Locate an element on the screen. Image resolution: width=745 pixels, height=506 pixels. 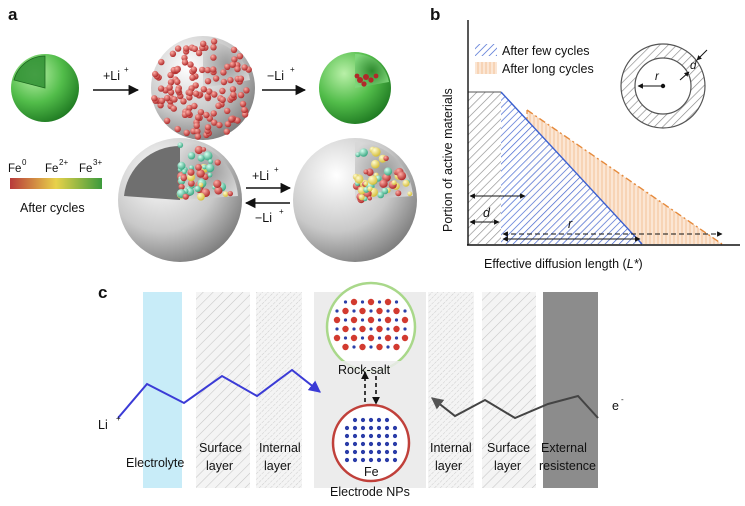
arrow-lithiation-top: +Li + is located at coordinates (116, 80).